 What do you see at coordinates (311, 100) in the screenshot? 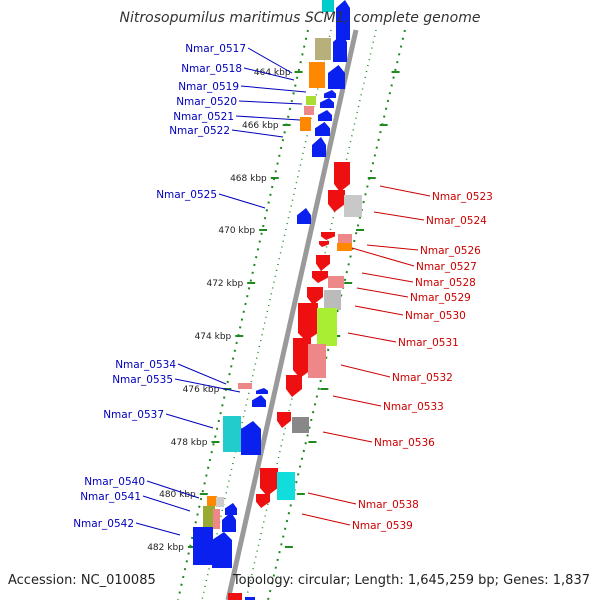
I see `feature-lime` at bounding box center [311, 100].